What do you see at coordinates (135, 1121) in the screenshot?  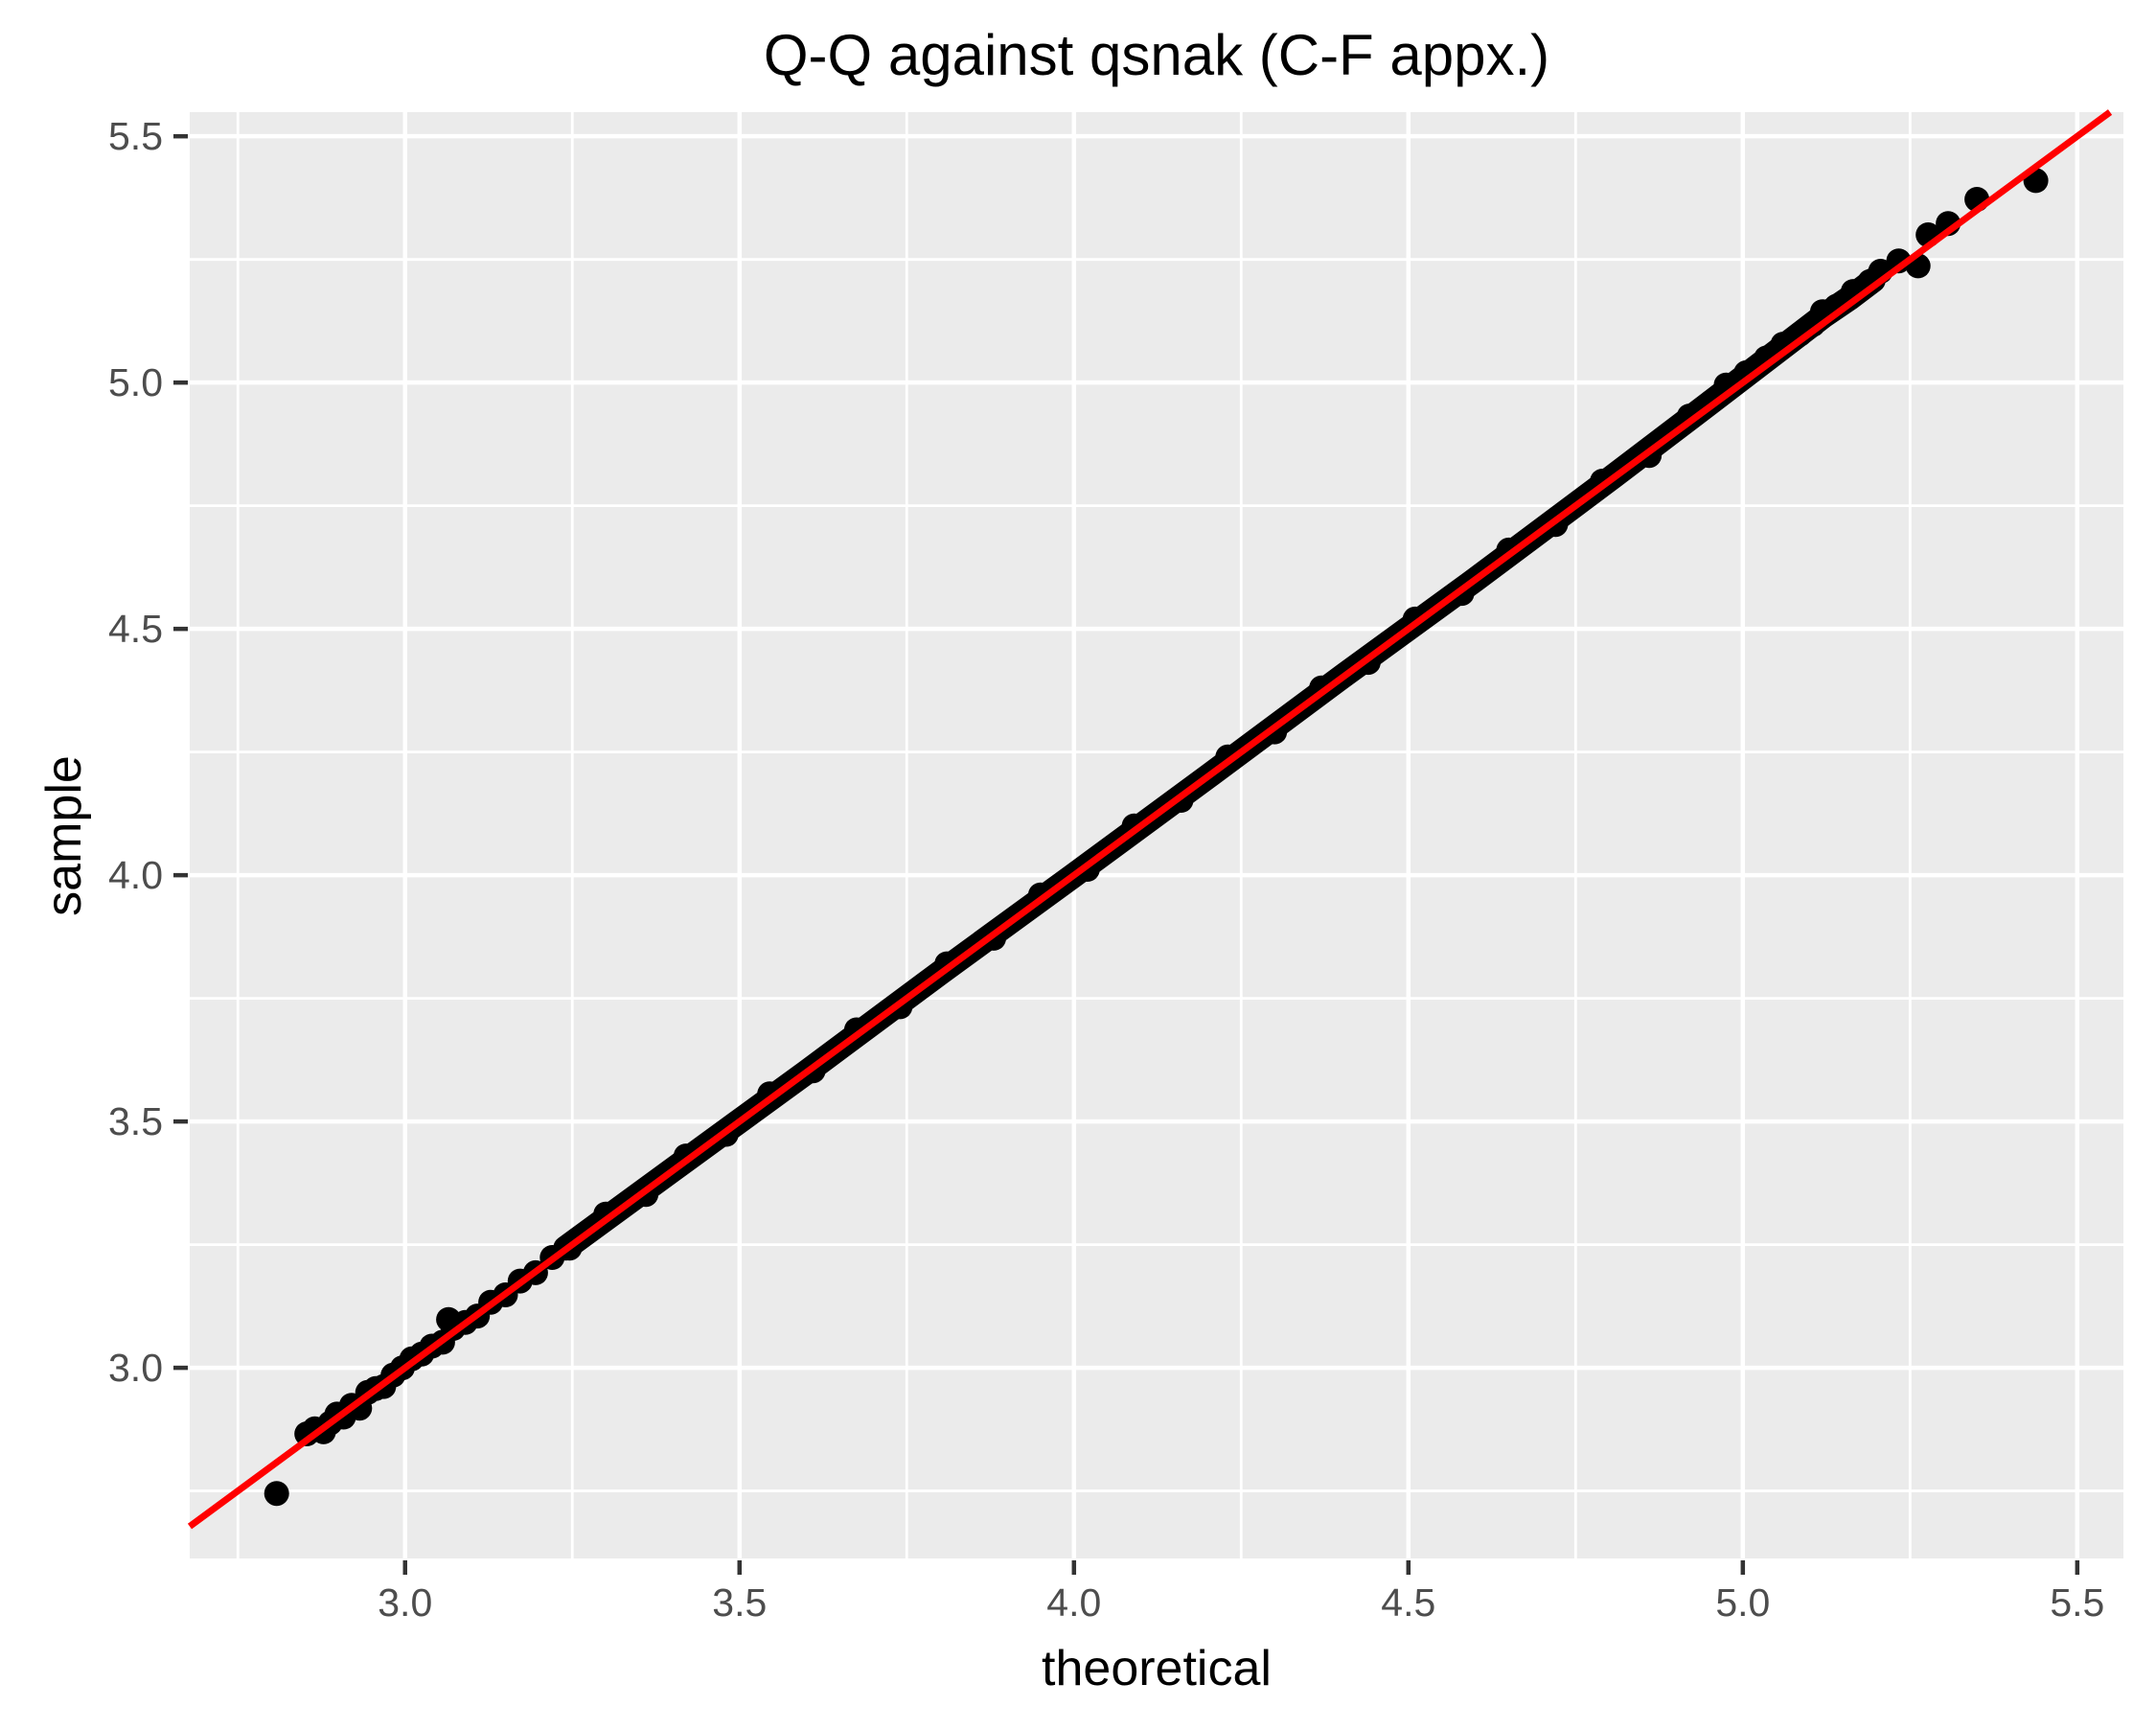 I see `y-tick-label: 3.5` at bounding box center [135, 1121].